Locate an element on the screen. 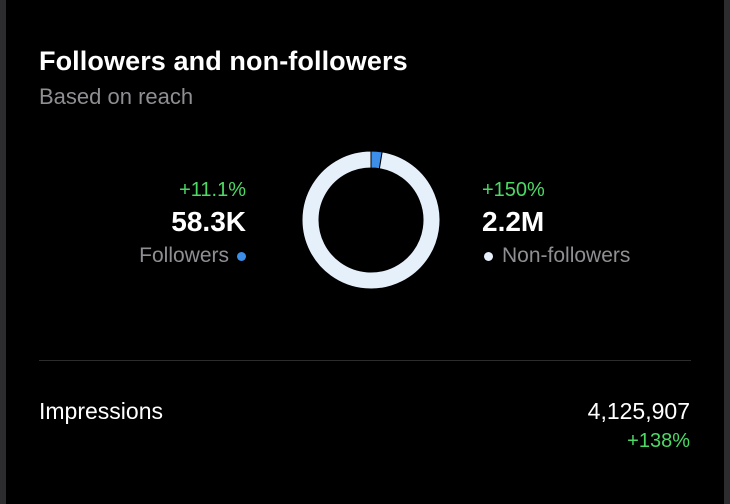 The image size is (730, 504). followers-donut-chart is located at coordinates (371, 220).